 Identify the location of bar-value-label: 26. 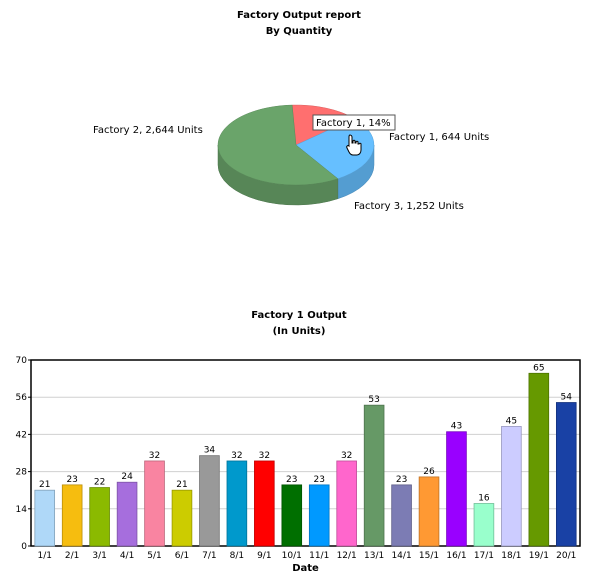
(429, 472).